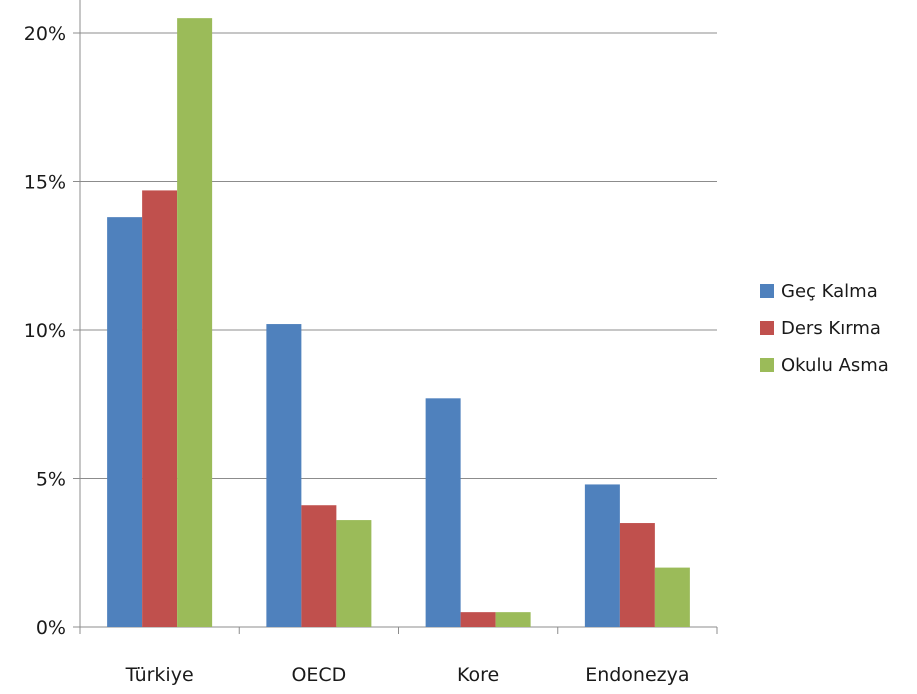 The height and width of the screenshot is (694, 917). I want to click on legend: Geç Kalma Ders Kırma Okulu Asma, so click(824, 328).